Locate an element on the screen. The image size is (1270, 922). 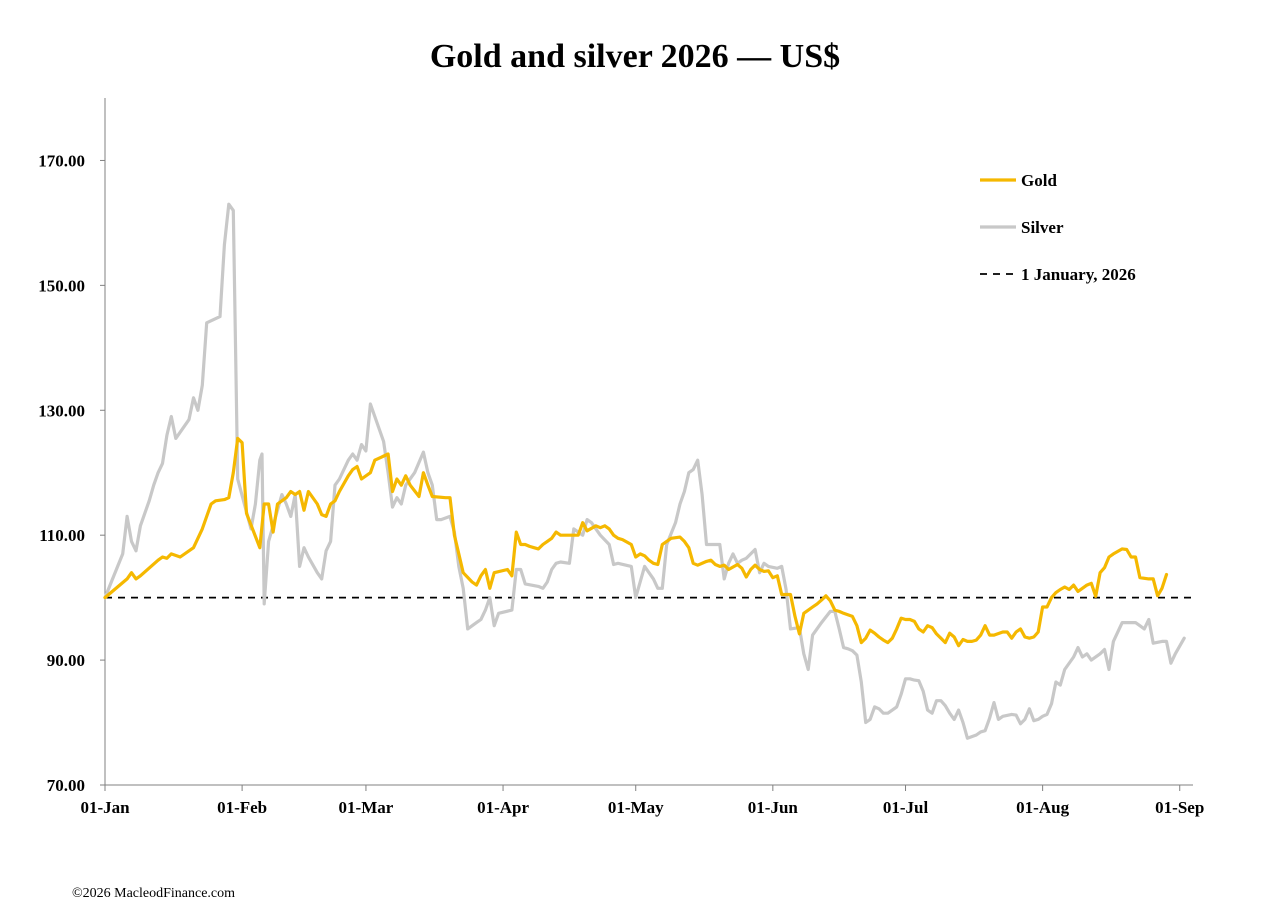
y-tick-label: 150.00 is located at coordinates (61, 285).